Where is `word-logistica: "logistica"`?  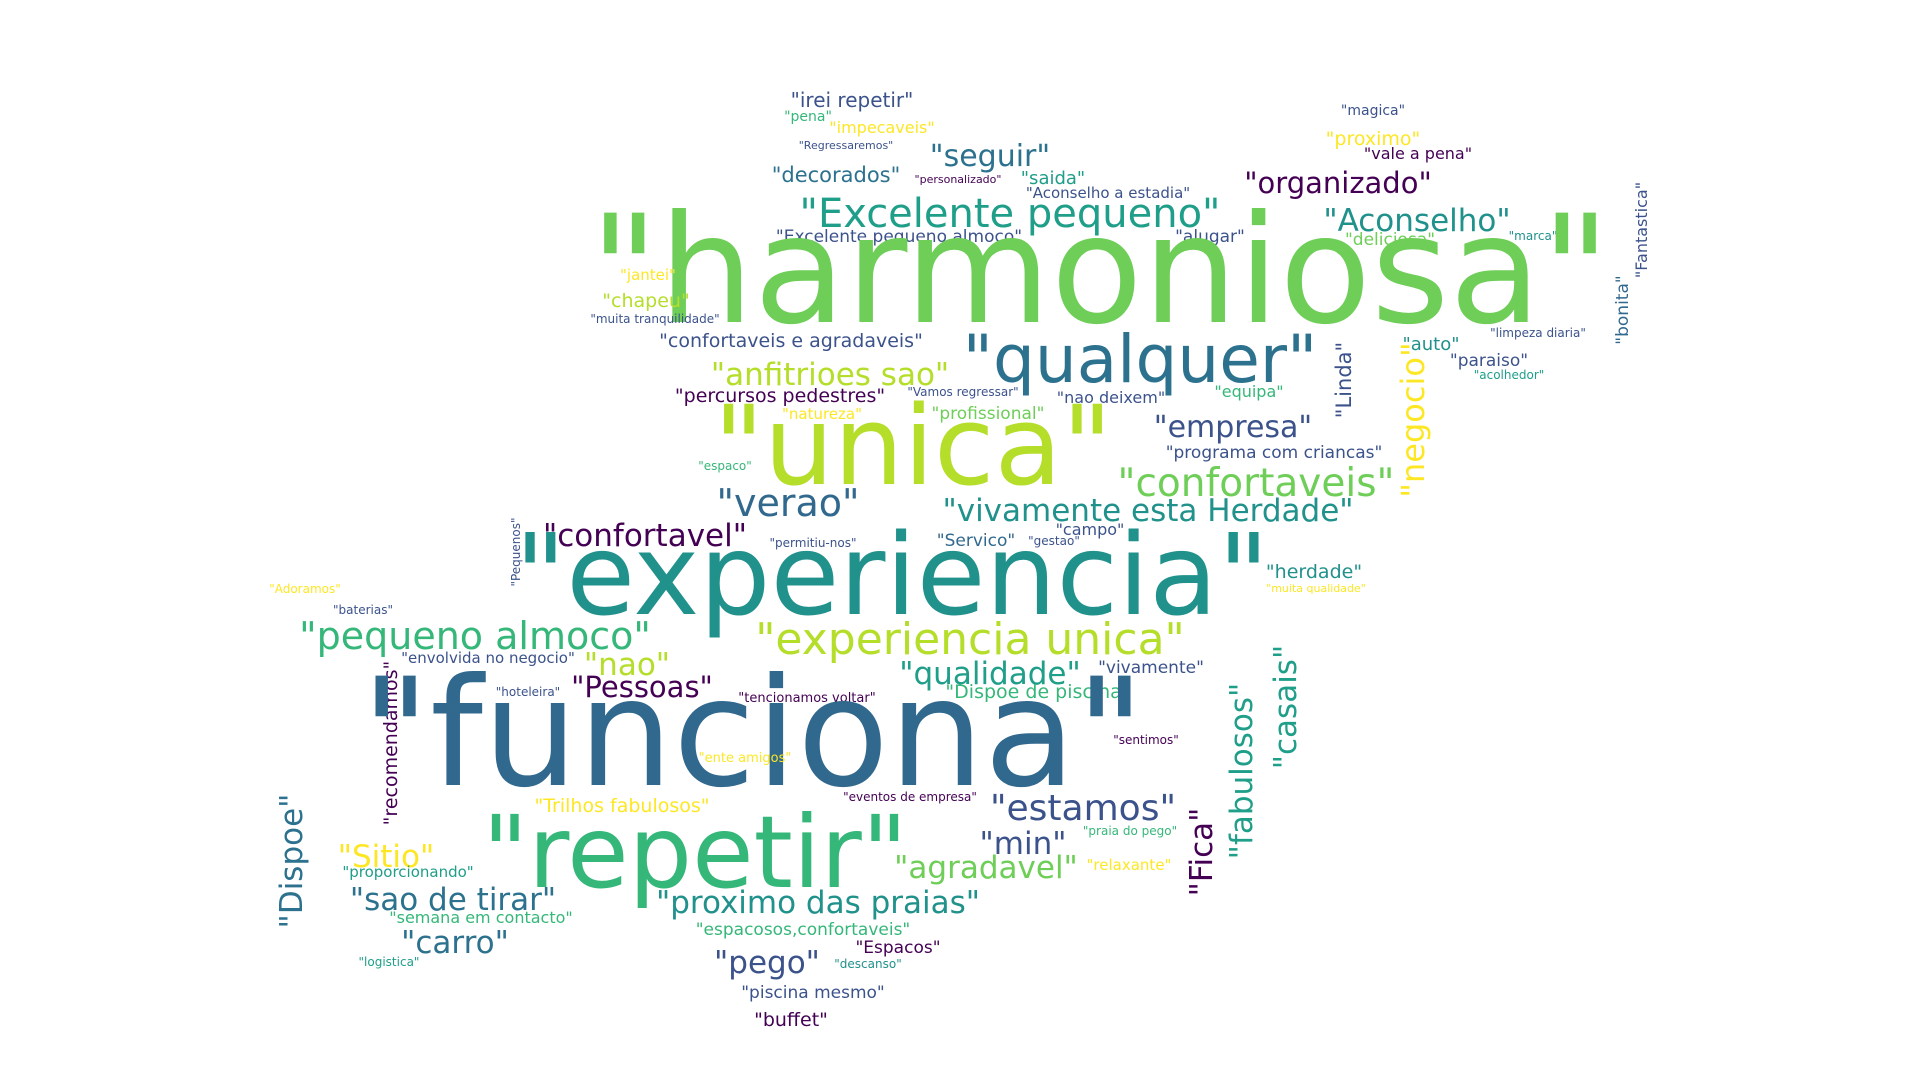
word-logistica: "logistica" is located at coordinates (389, 962).